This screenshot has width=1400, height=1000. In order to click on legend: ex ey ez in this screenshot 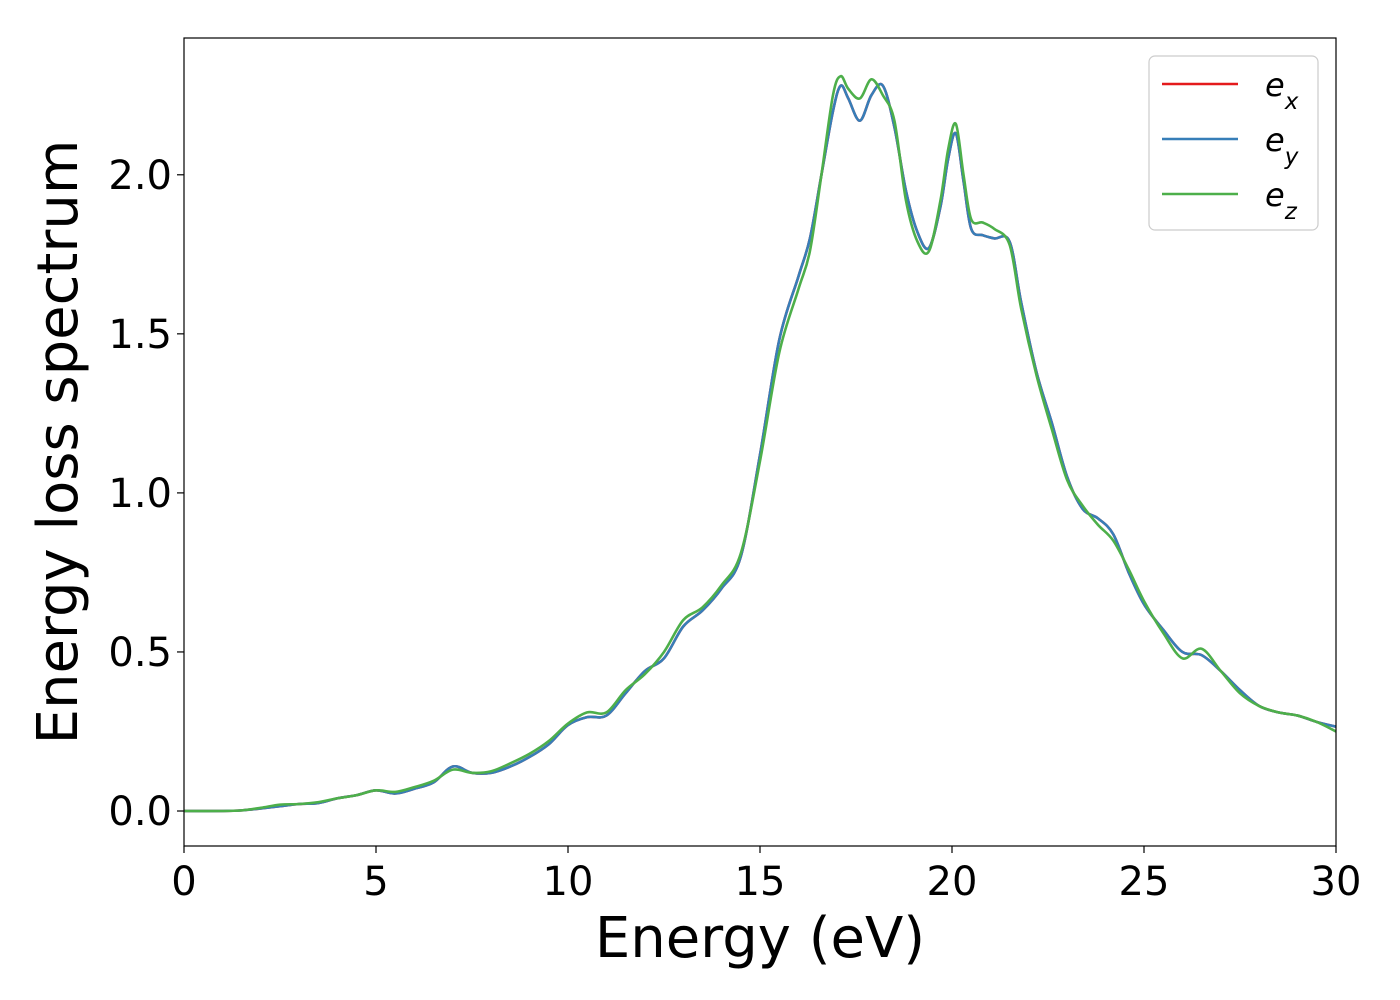, I will do `click(1233, 143)`.